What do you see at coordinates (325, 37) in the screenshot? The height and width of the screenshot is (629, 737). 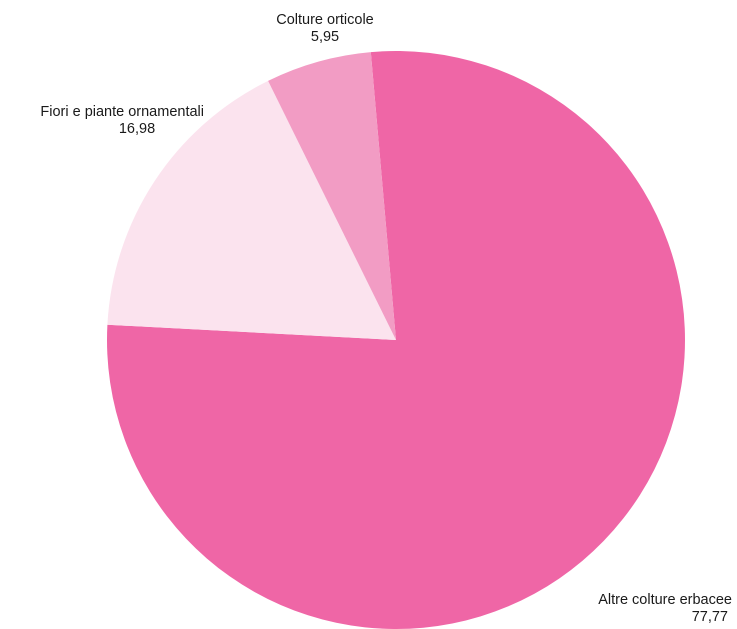 I see `slice-value-colture-orticole: 5,95` at bounding box center [325, 37].